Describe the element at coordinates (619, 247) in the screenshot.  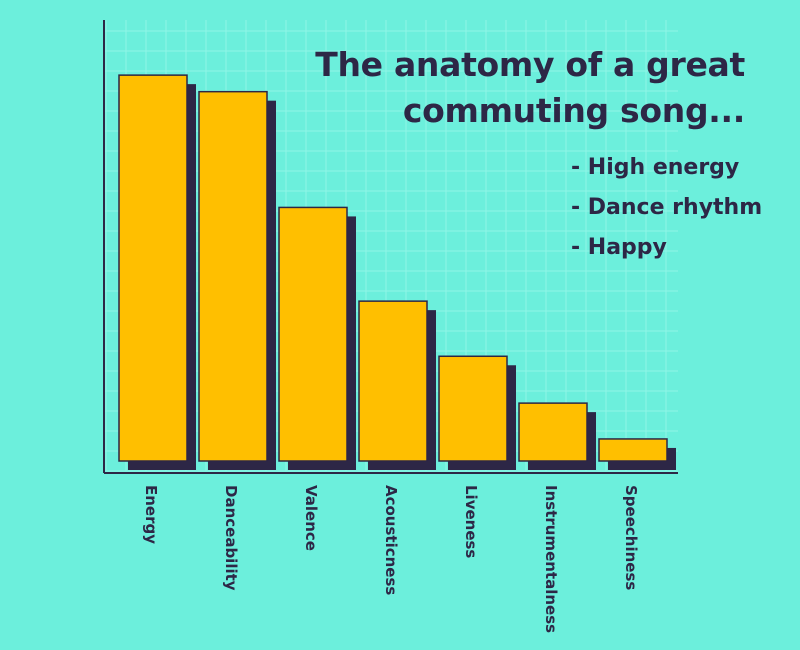
I see `feature-item-happy: - Happy` at that location.